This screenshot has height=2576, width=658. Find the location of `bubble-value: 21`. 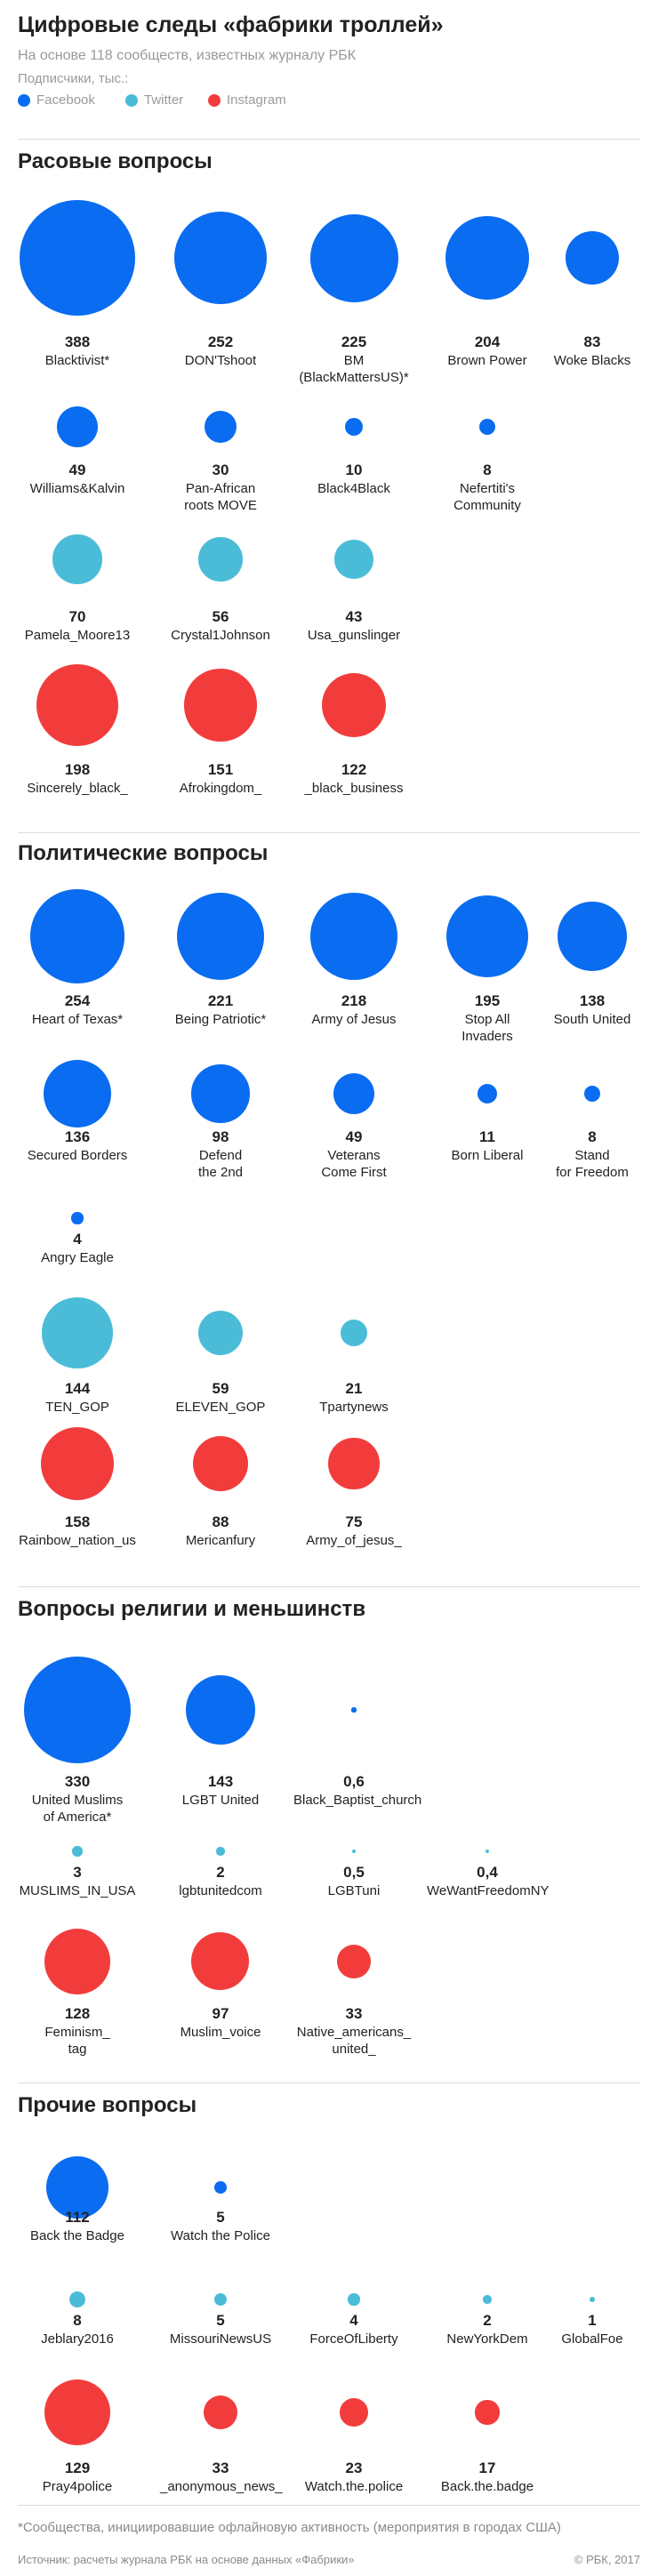

bubble-value: 21 is located at coordinates (354, 1388).